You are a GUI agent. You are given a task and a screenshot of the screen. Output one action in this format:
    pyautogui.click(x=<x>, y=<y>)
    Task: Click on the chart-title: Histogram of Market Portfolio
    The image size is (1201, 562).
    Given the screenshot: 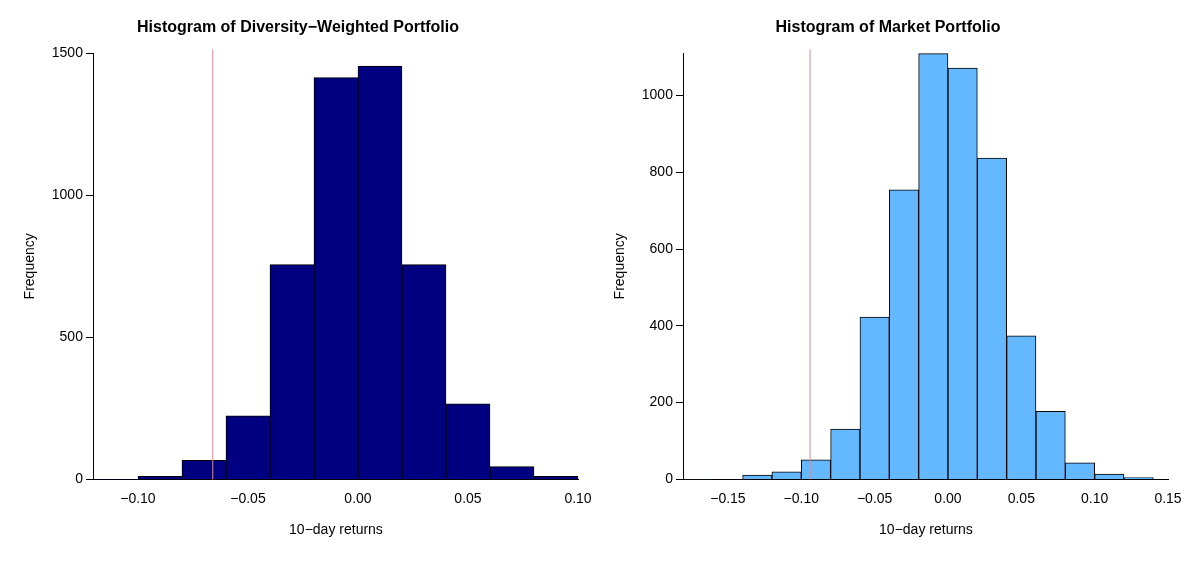 What is the action you would take?
    pyautogui.click(x=888, y=27)
    